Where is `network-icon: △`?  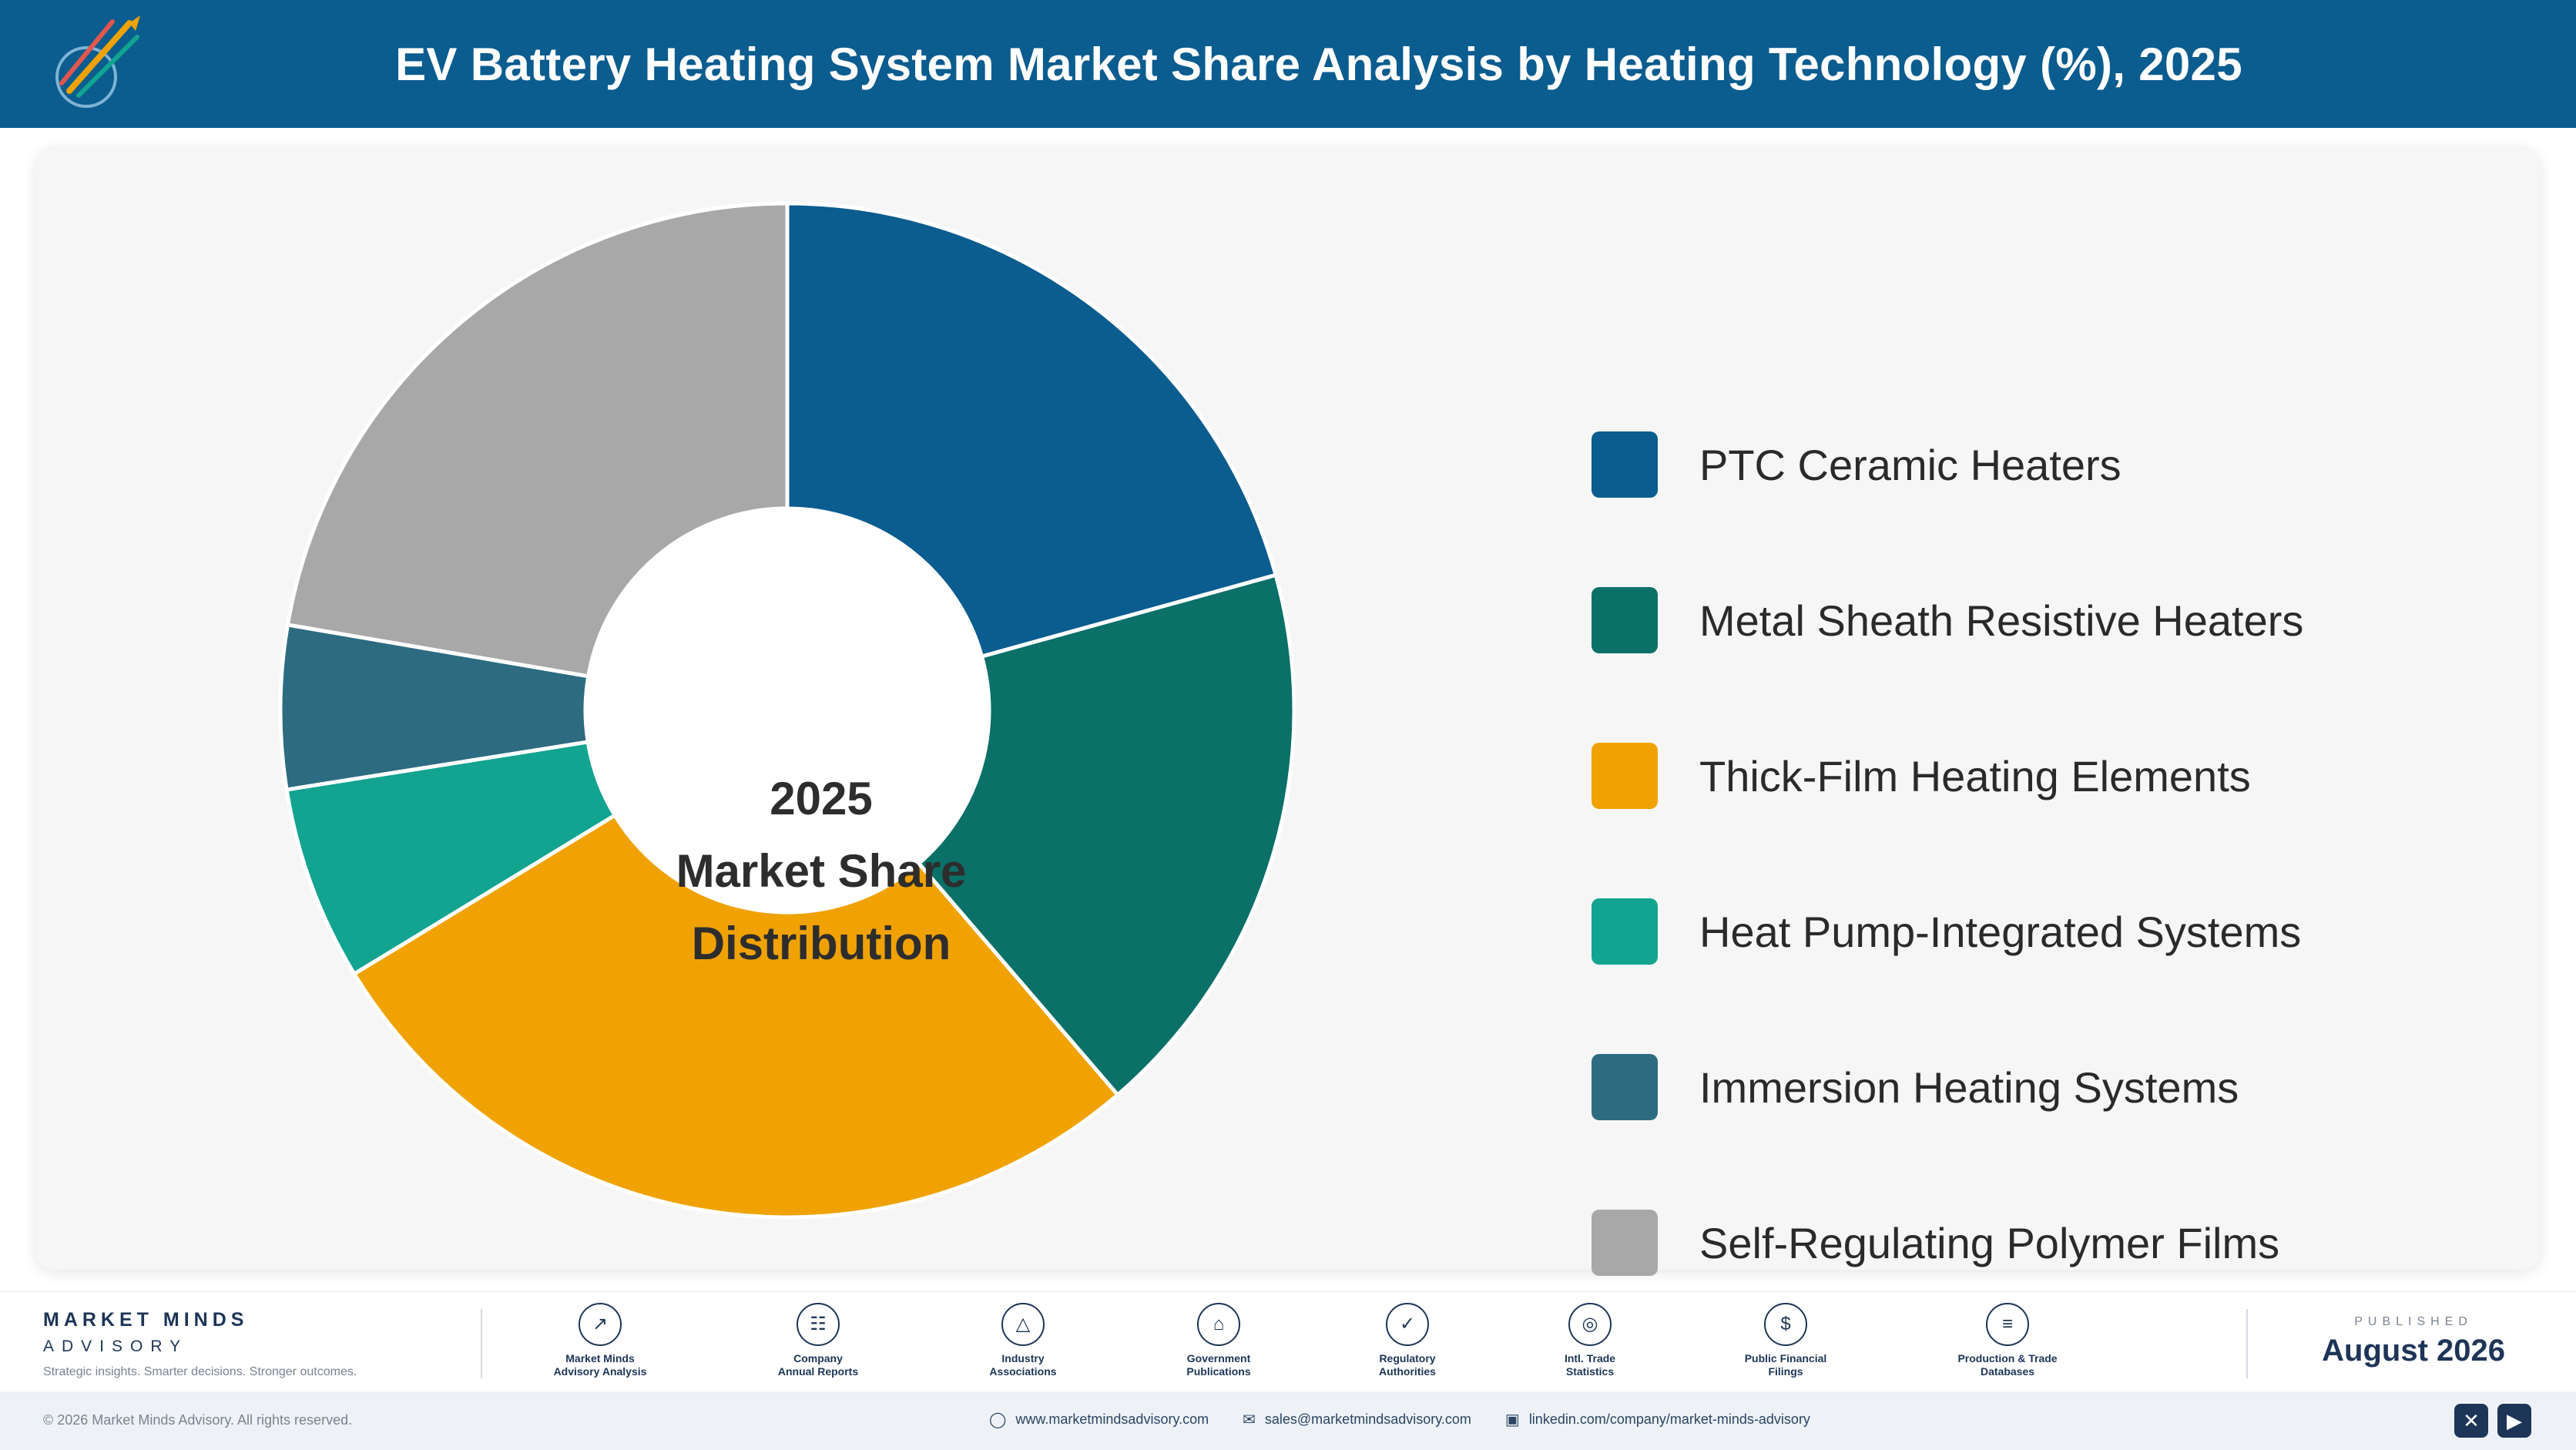
network-icon: △ is located at coordinates (1023, 1324).